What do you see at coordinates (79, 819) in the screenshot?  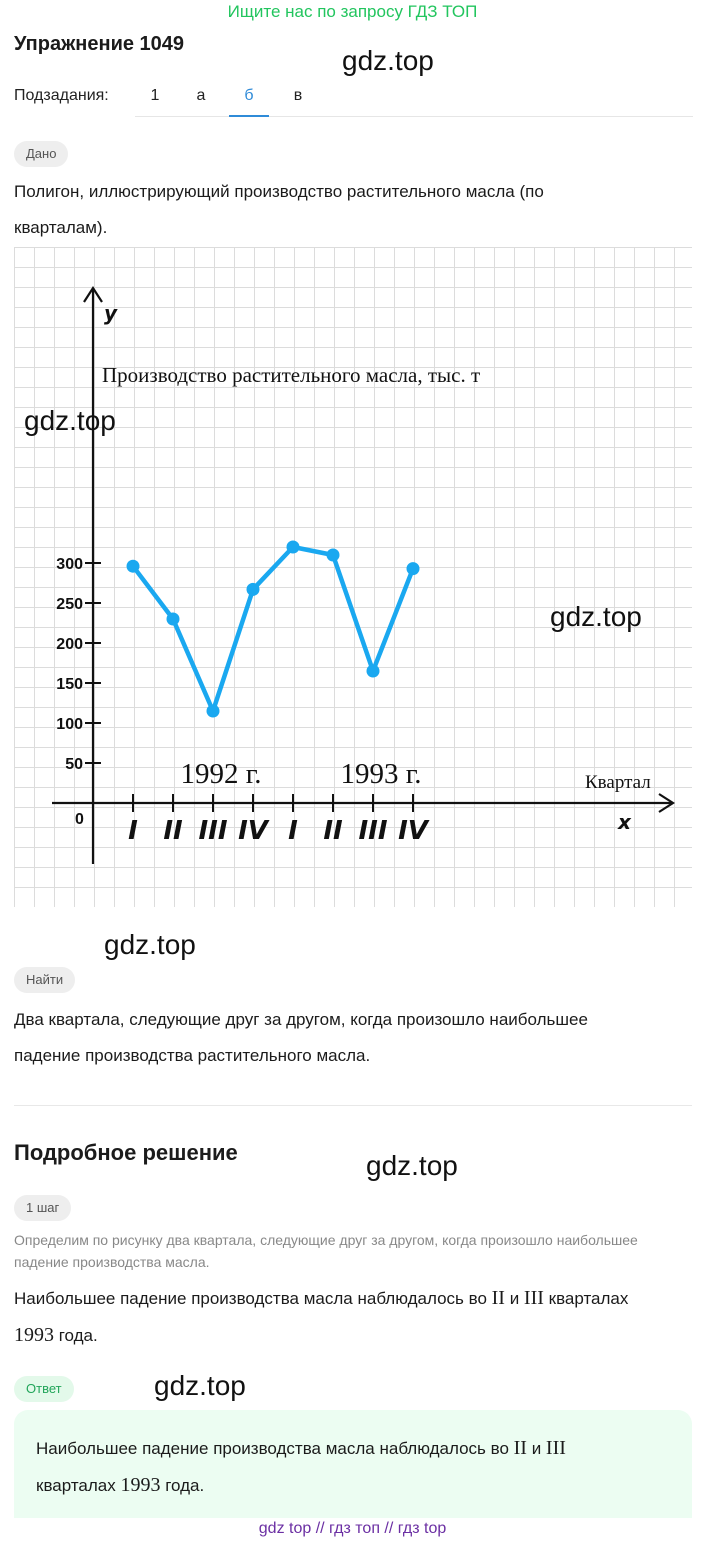 I see `origin-label: 0` at bounding box center [79, 819].